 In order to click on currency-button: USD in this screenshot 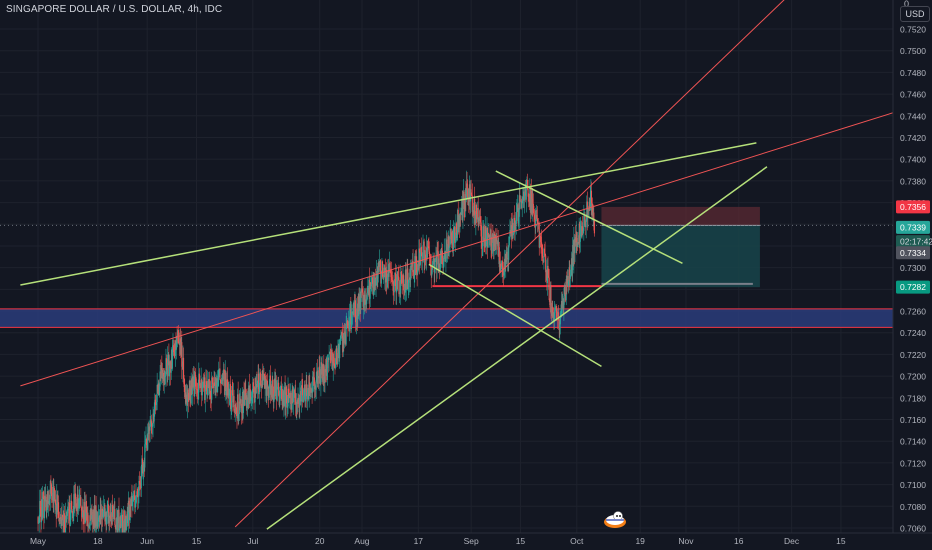, I will do `click(915, 14)`.